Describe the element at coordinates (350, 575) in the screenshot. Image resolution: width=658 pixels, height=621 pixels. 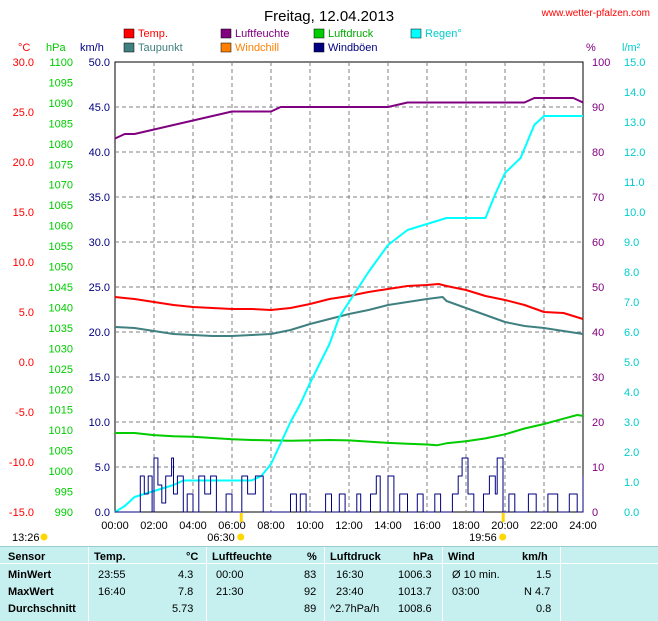
I see `pressure-time: 16:30` at that location.